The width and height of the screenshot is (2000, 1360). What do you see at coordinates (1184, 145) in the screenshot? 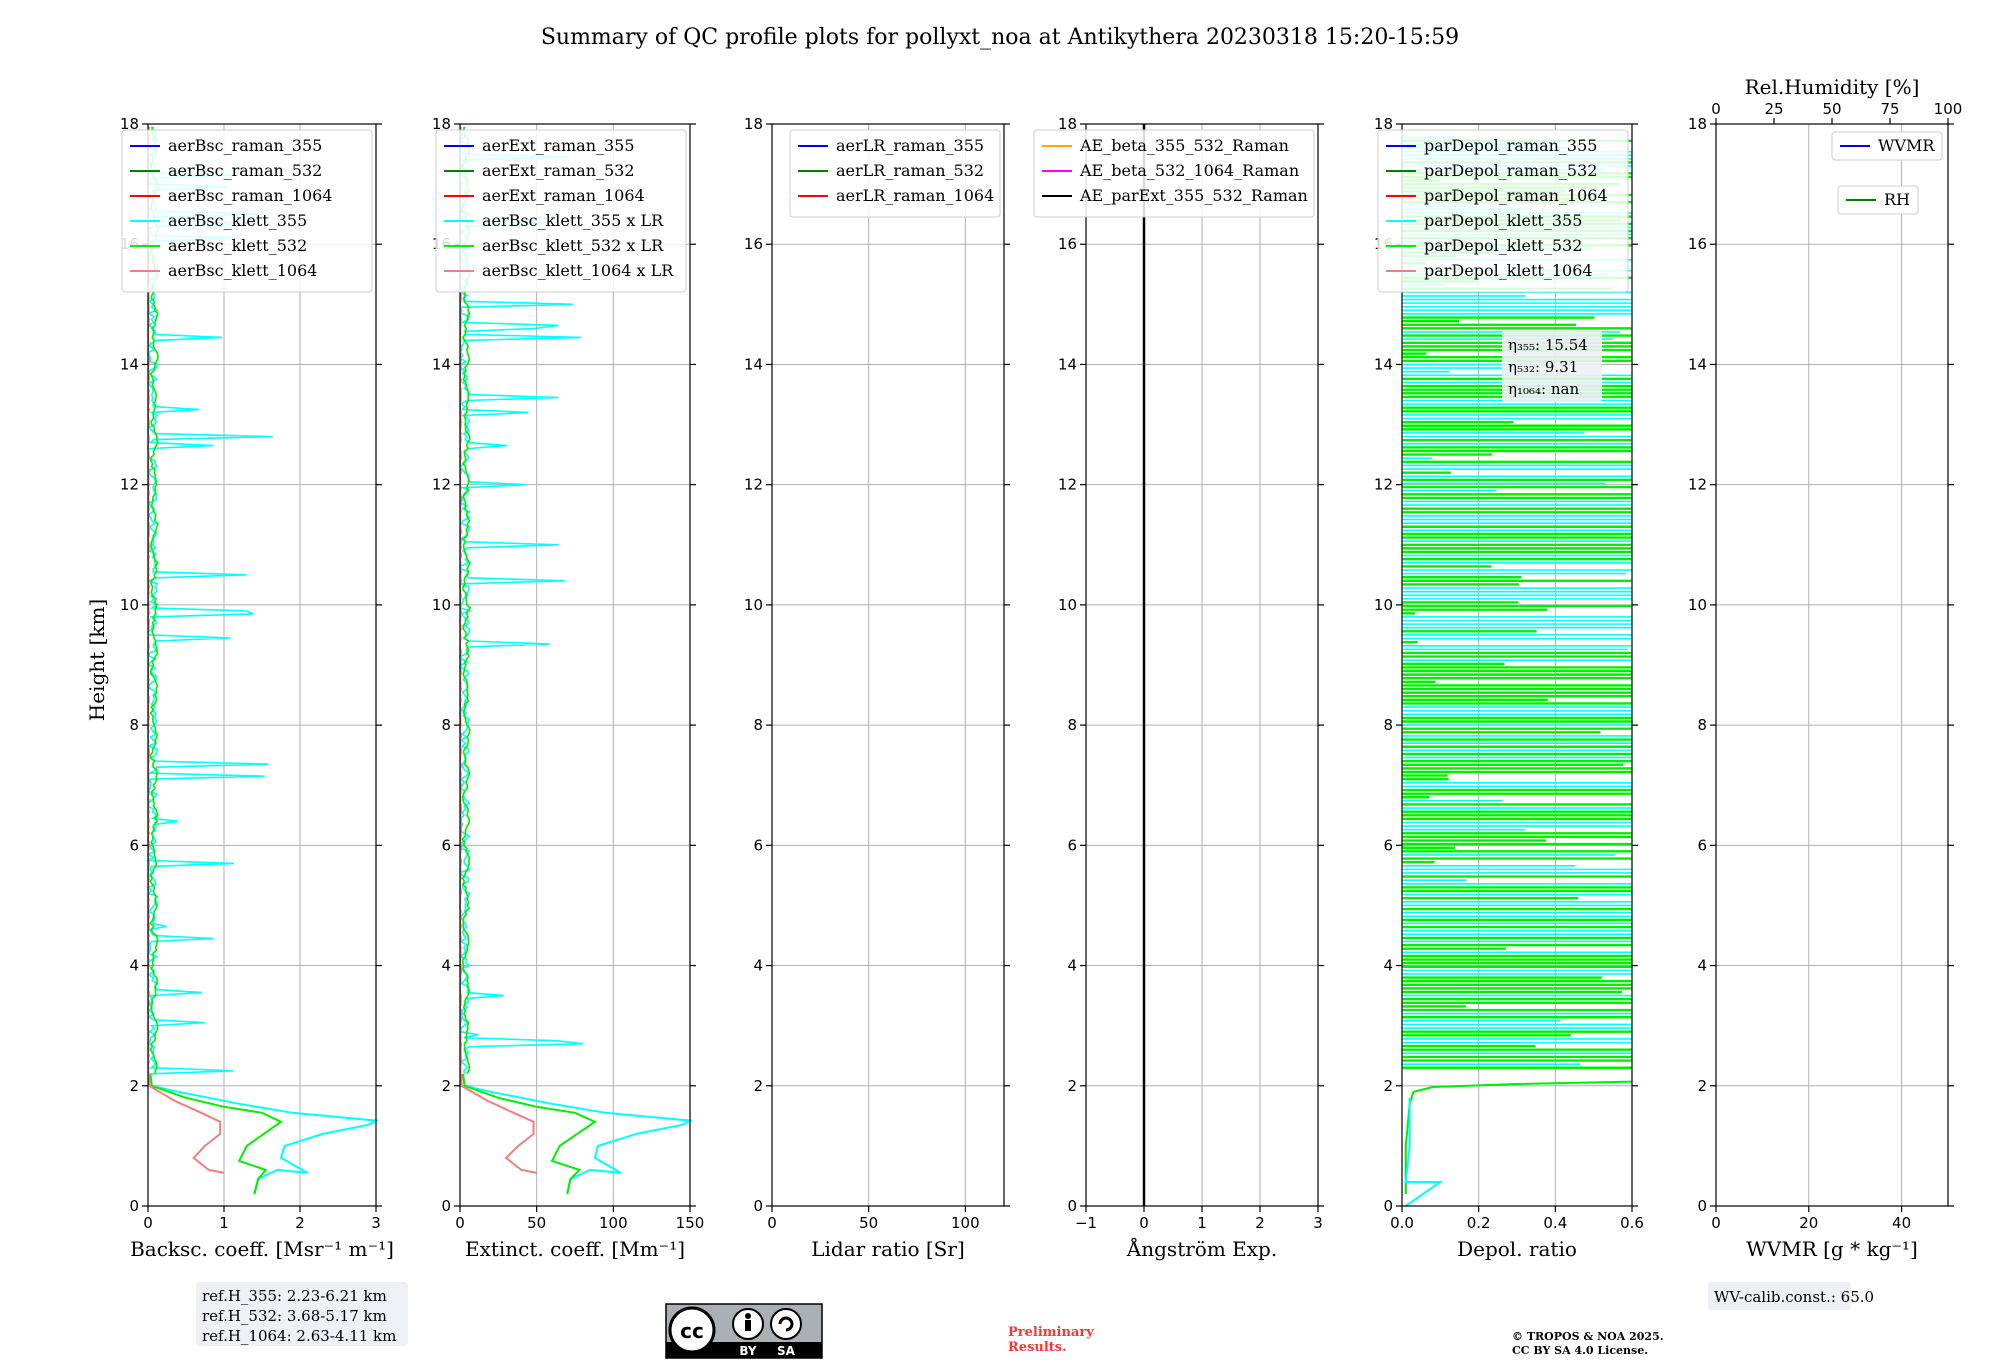
I see `legend-label: AE_beta_355_532_Raman` at bounding box center [1184, 145].